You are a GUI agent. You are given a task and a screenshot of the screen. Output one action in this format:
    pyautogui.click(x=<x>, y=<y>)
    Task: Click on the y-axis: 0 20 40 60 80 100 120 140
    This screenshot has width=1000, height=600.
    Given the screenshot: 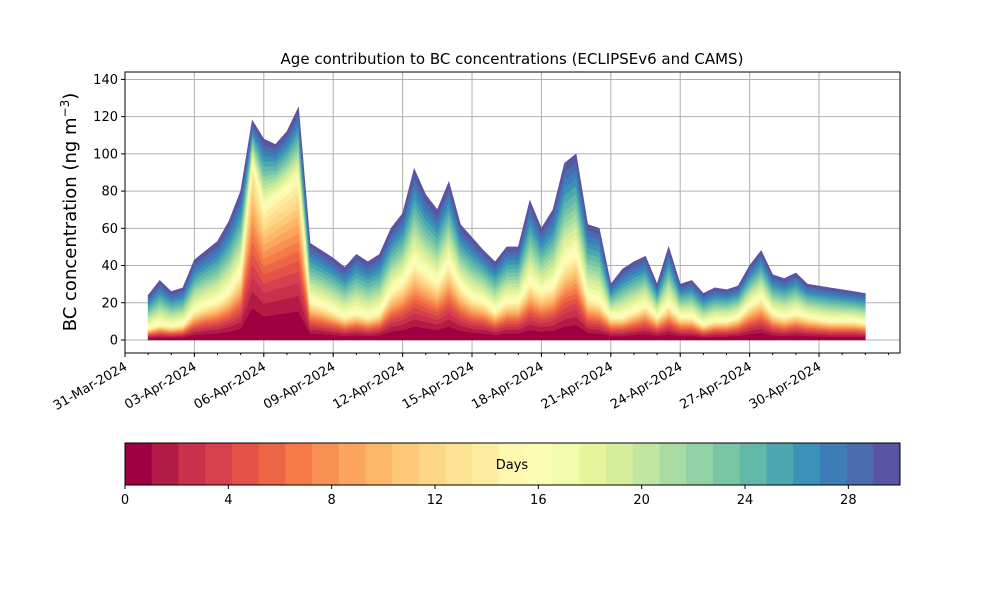 What is the action you would take?
    pyautogui.click(x=109, y=210)
    